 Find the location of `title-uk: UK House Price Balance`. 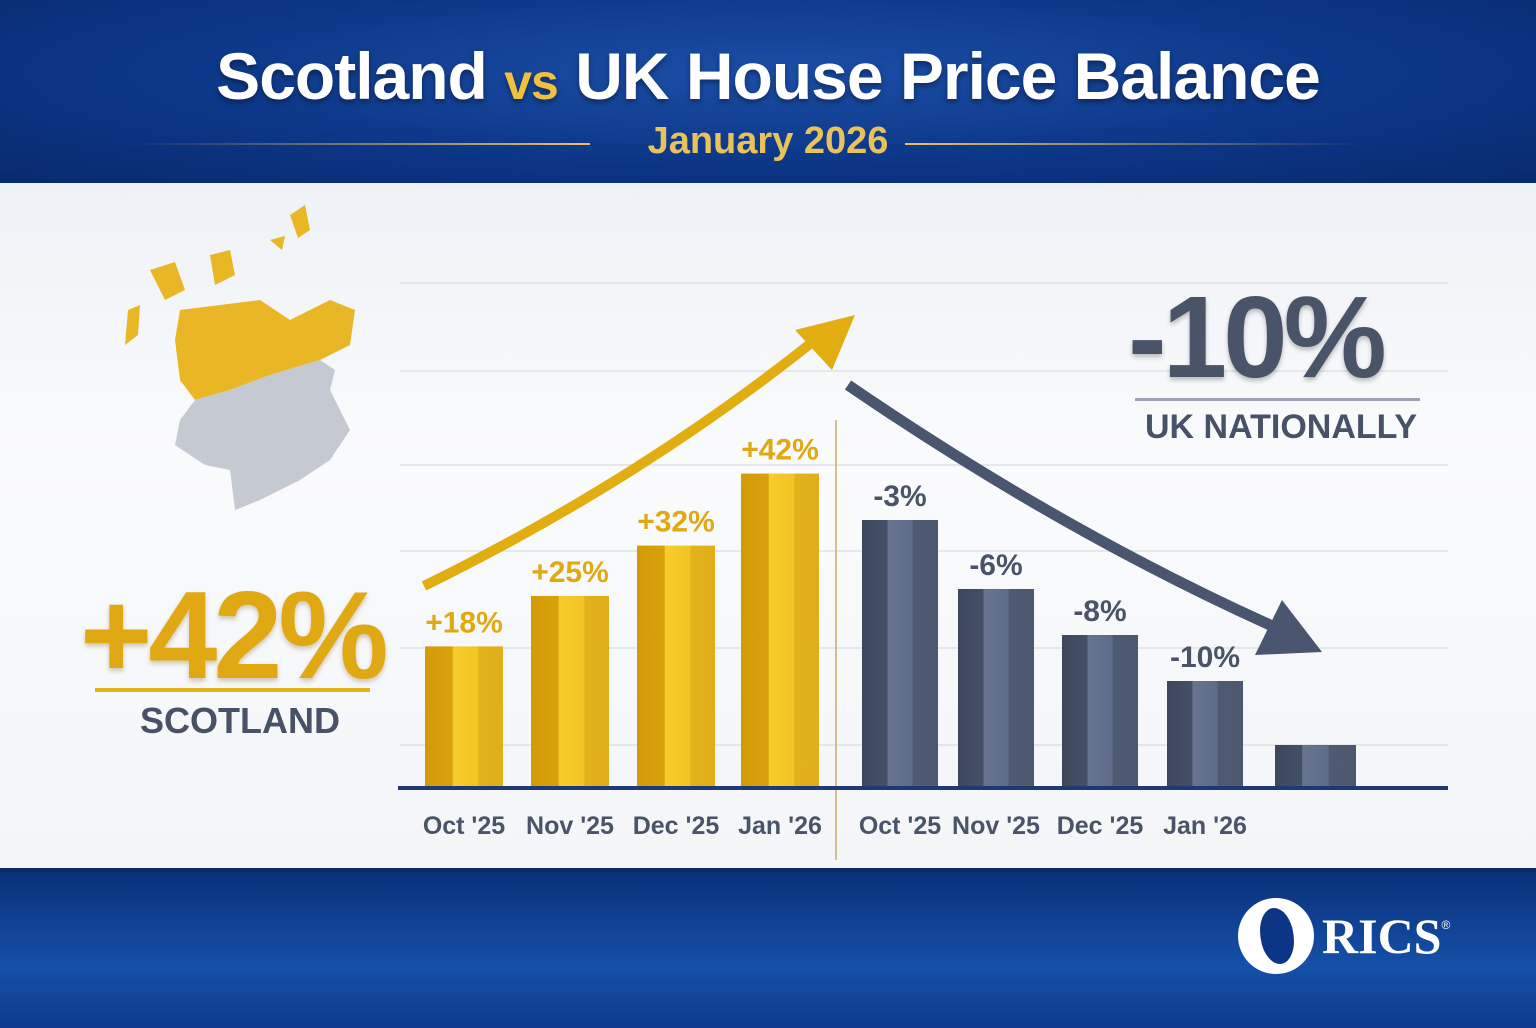

title-uk: UK House Price Balance is located at coordinates (948, 76).